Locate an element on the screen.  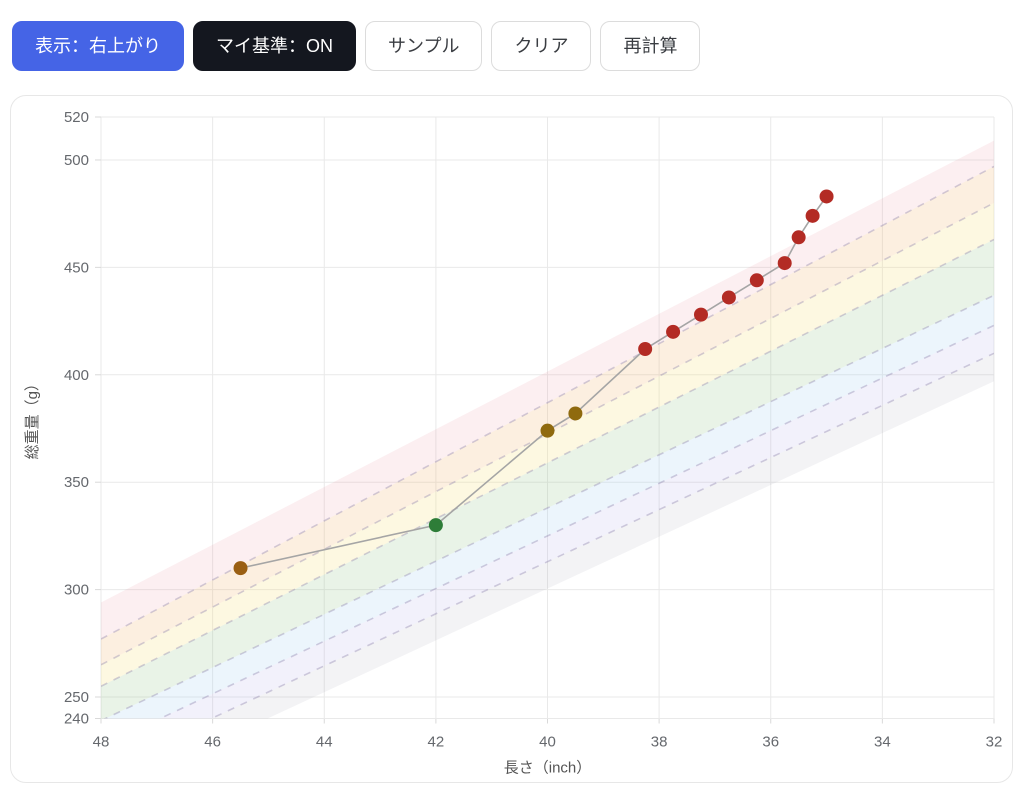
display-mode-button: 表示：右上がり is located at coordinates (98, 46).